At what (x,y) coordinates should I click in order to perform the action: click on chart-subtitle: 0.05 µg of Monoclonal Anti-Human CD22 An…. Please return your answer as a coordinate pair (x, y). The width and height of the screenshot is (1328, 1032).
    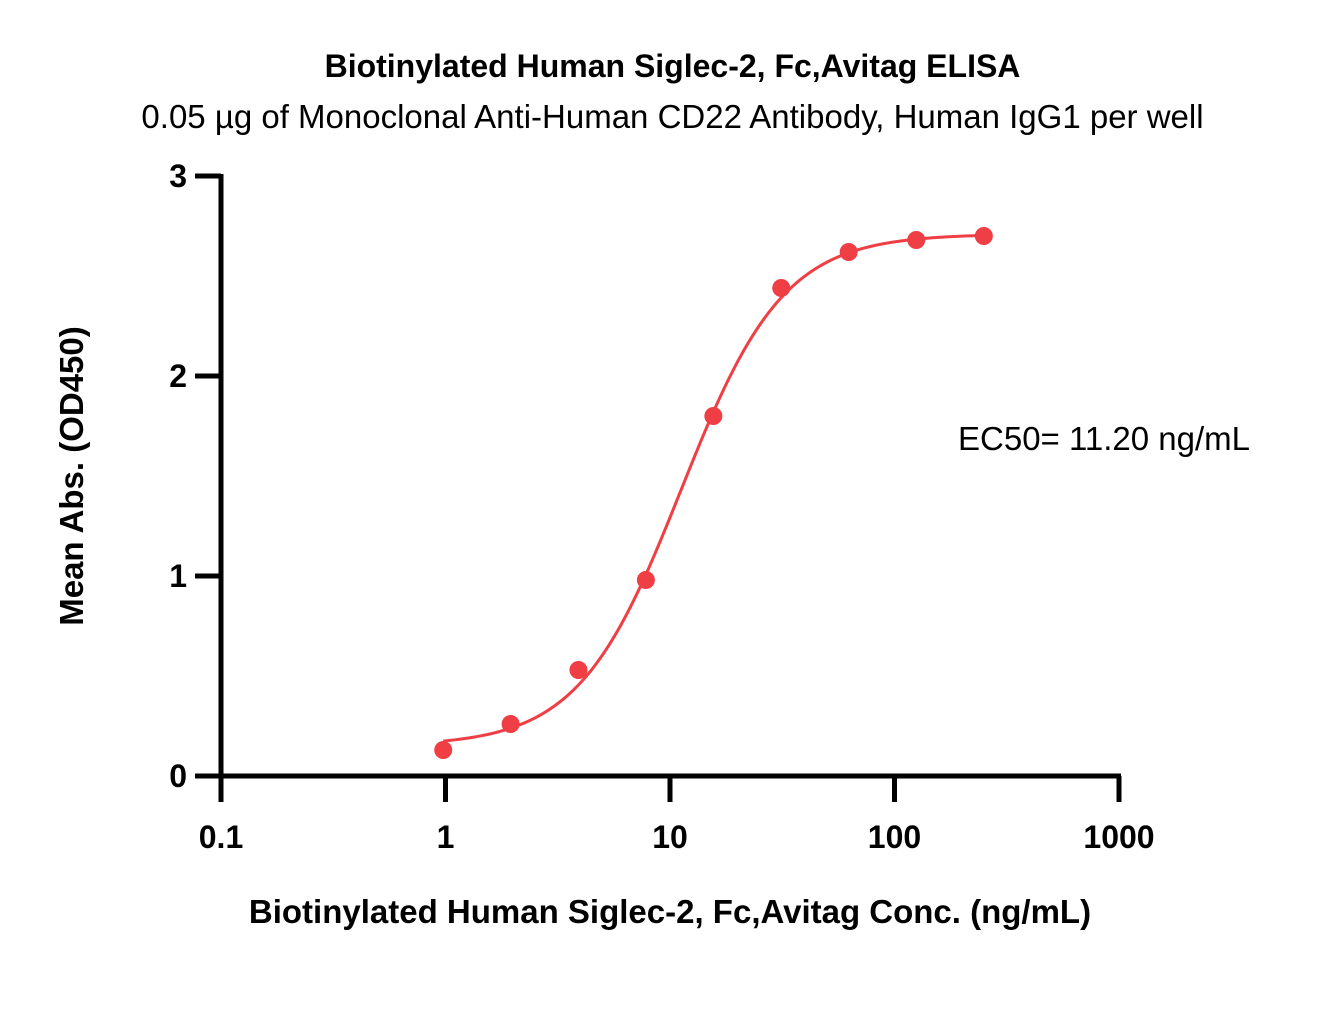
    Looking at the image, I should click on (672, 116).